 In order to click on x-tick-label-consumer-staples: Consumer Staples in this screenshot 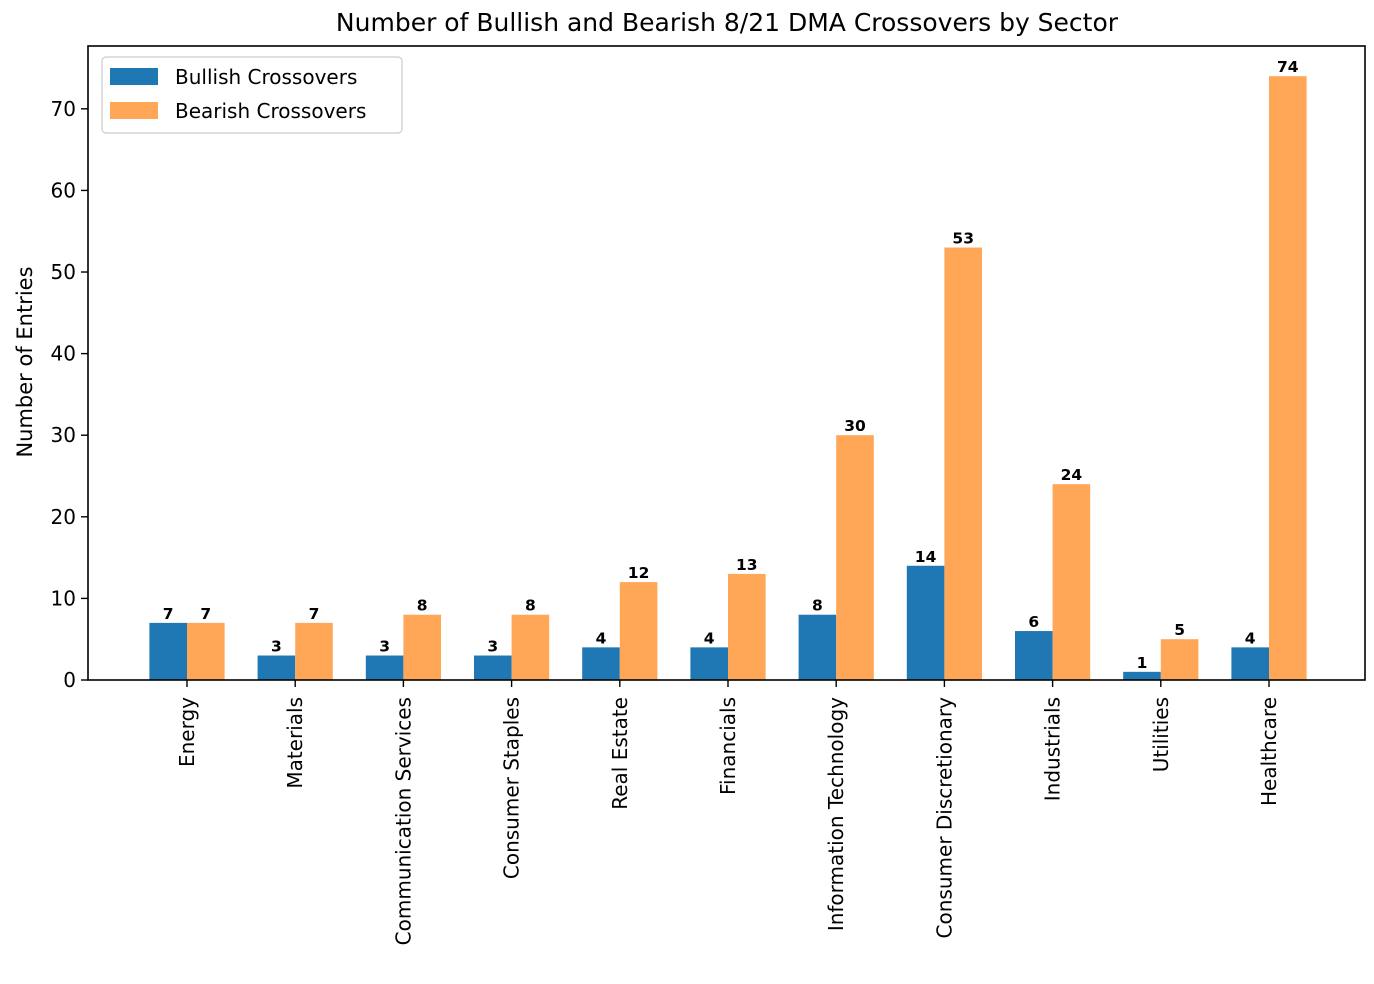, I will do `click(512, 788)`.